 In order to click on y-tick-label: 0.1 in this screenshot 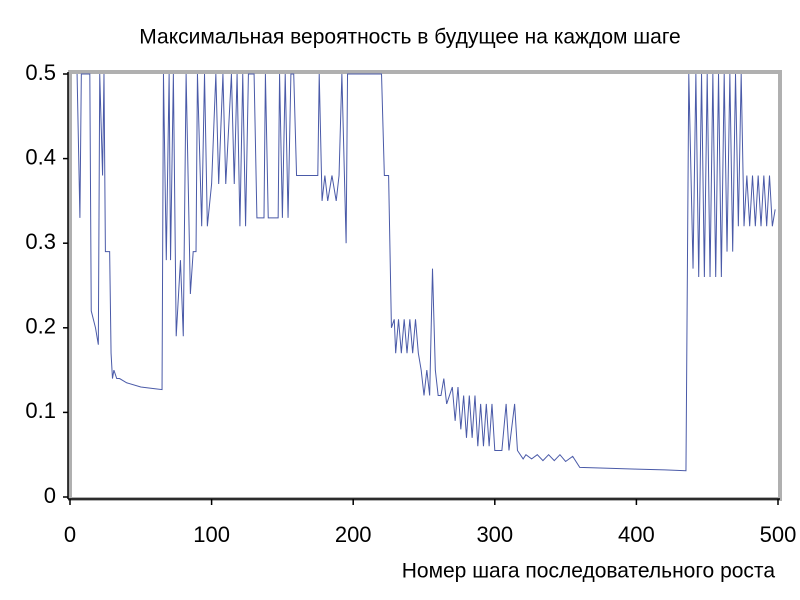, I will do `click(40, 410)`.